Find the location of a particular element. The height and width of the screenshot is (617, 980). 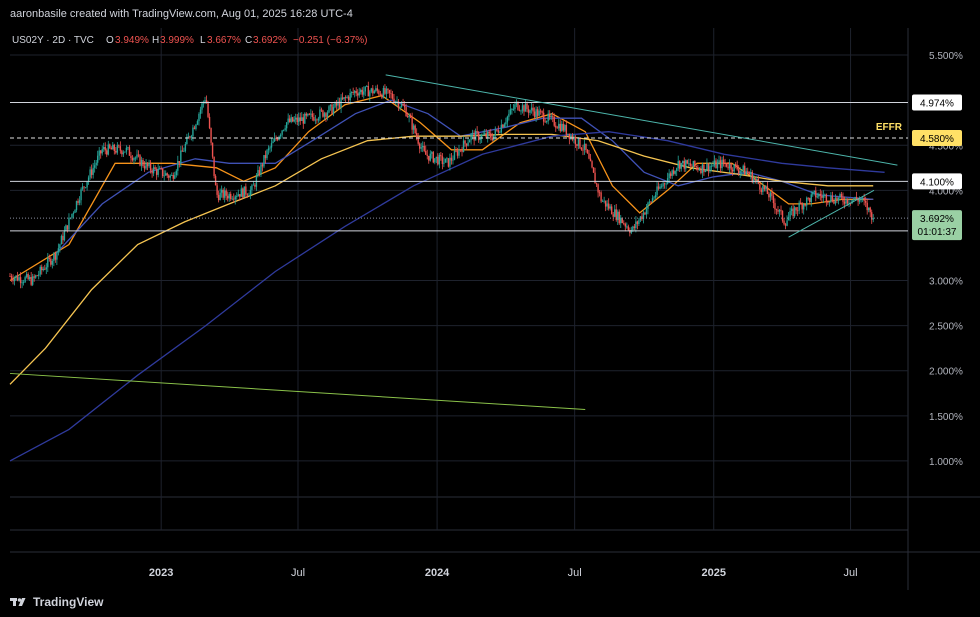

x-tick-label: 2024 is located at coordinates (437, 573).